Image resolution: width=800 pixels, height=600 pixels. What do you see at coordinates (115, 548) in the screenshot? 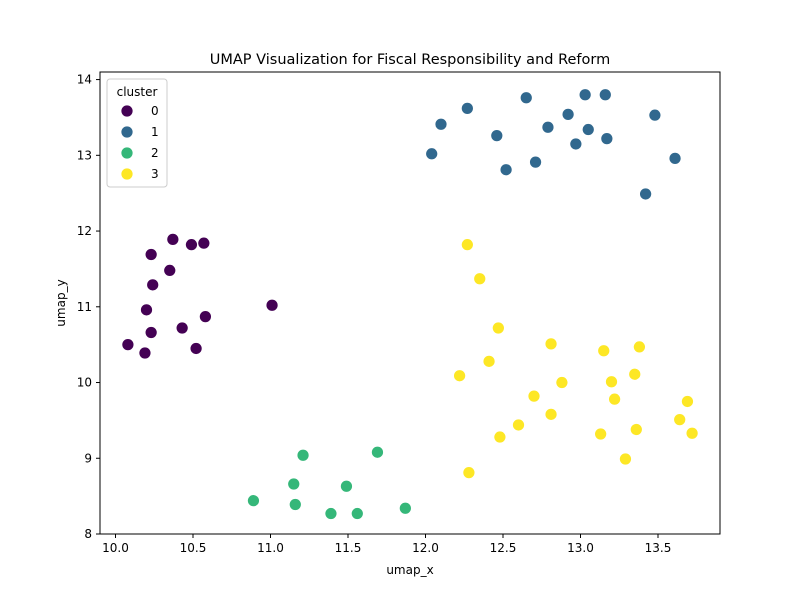
I see `x-tick-label: 10.0` at bounding box center [115, 548].